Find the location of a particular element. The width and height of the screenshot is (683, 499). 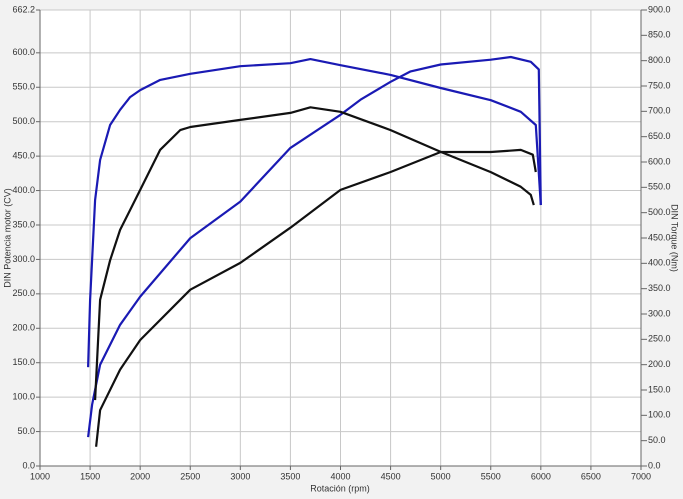

y2-tick-label: 500.0 is located at coordinates (659, 212).